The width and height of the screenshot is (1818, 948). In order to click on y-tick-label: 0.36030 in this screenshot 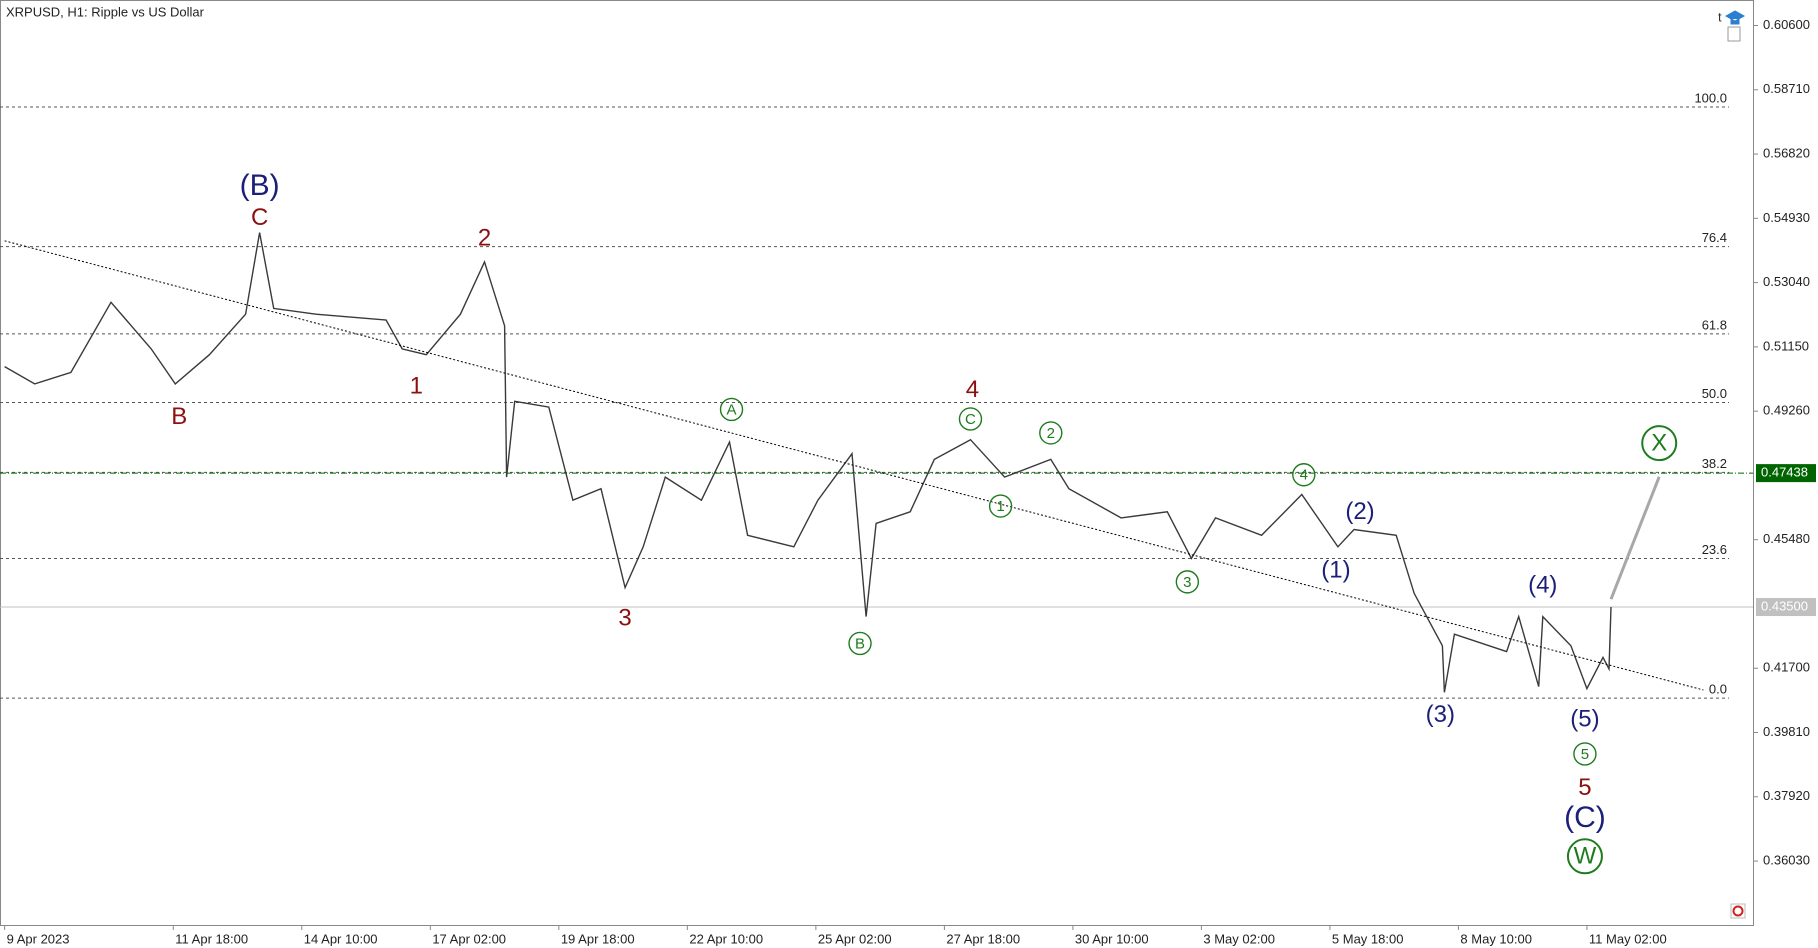, I will do `click(1786, 860)`.